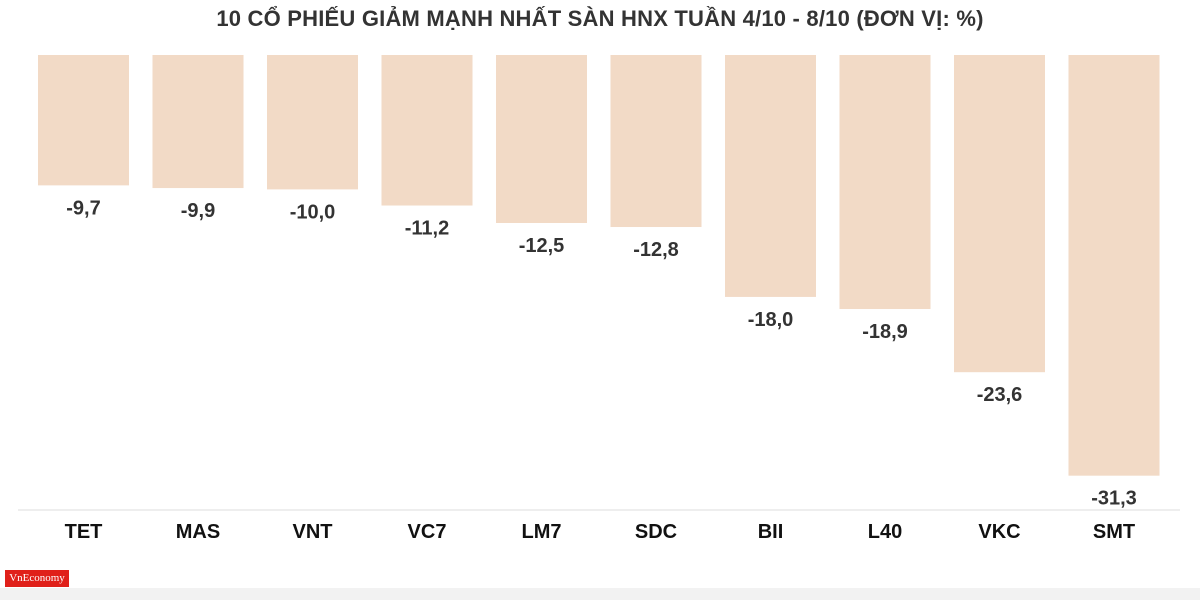  I want to click on category-label-bii: BII, so click(771, 532).